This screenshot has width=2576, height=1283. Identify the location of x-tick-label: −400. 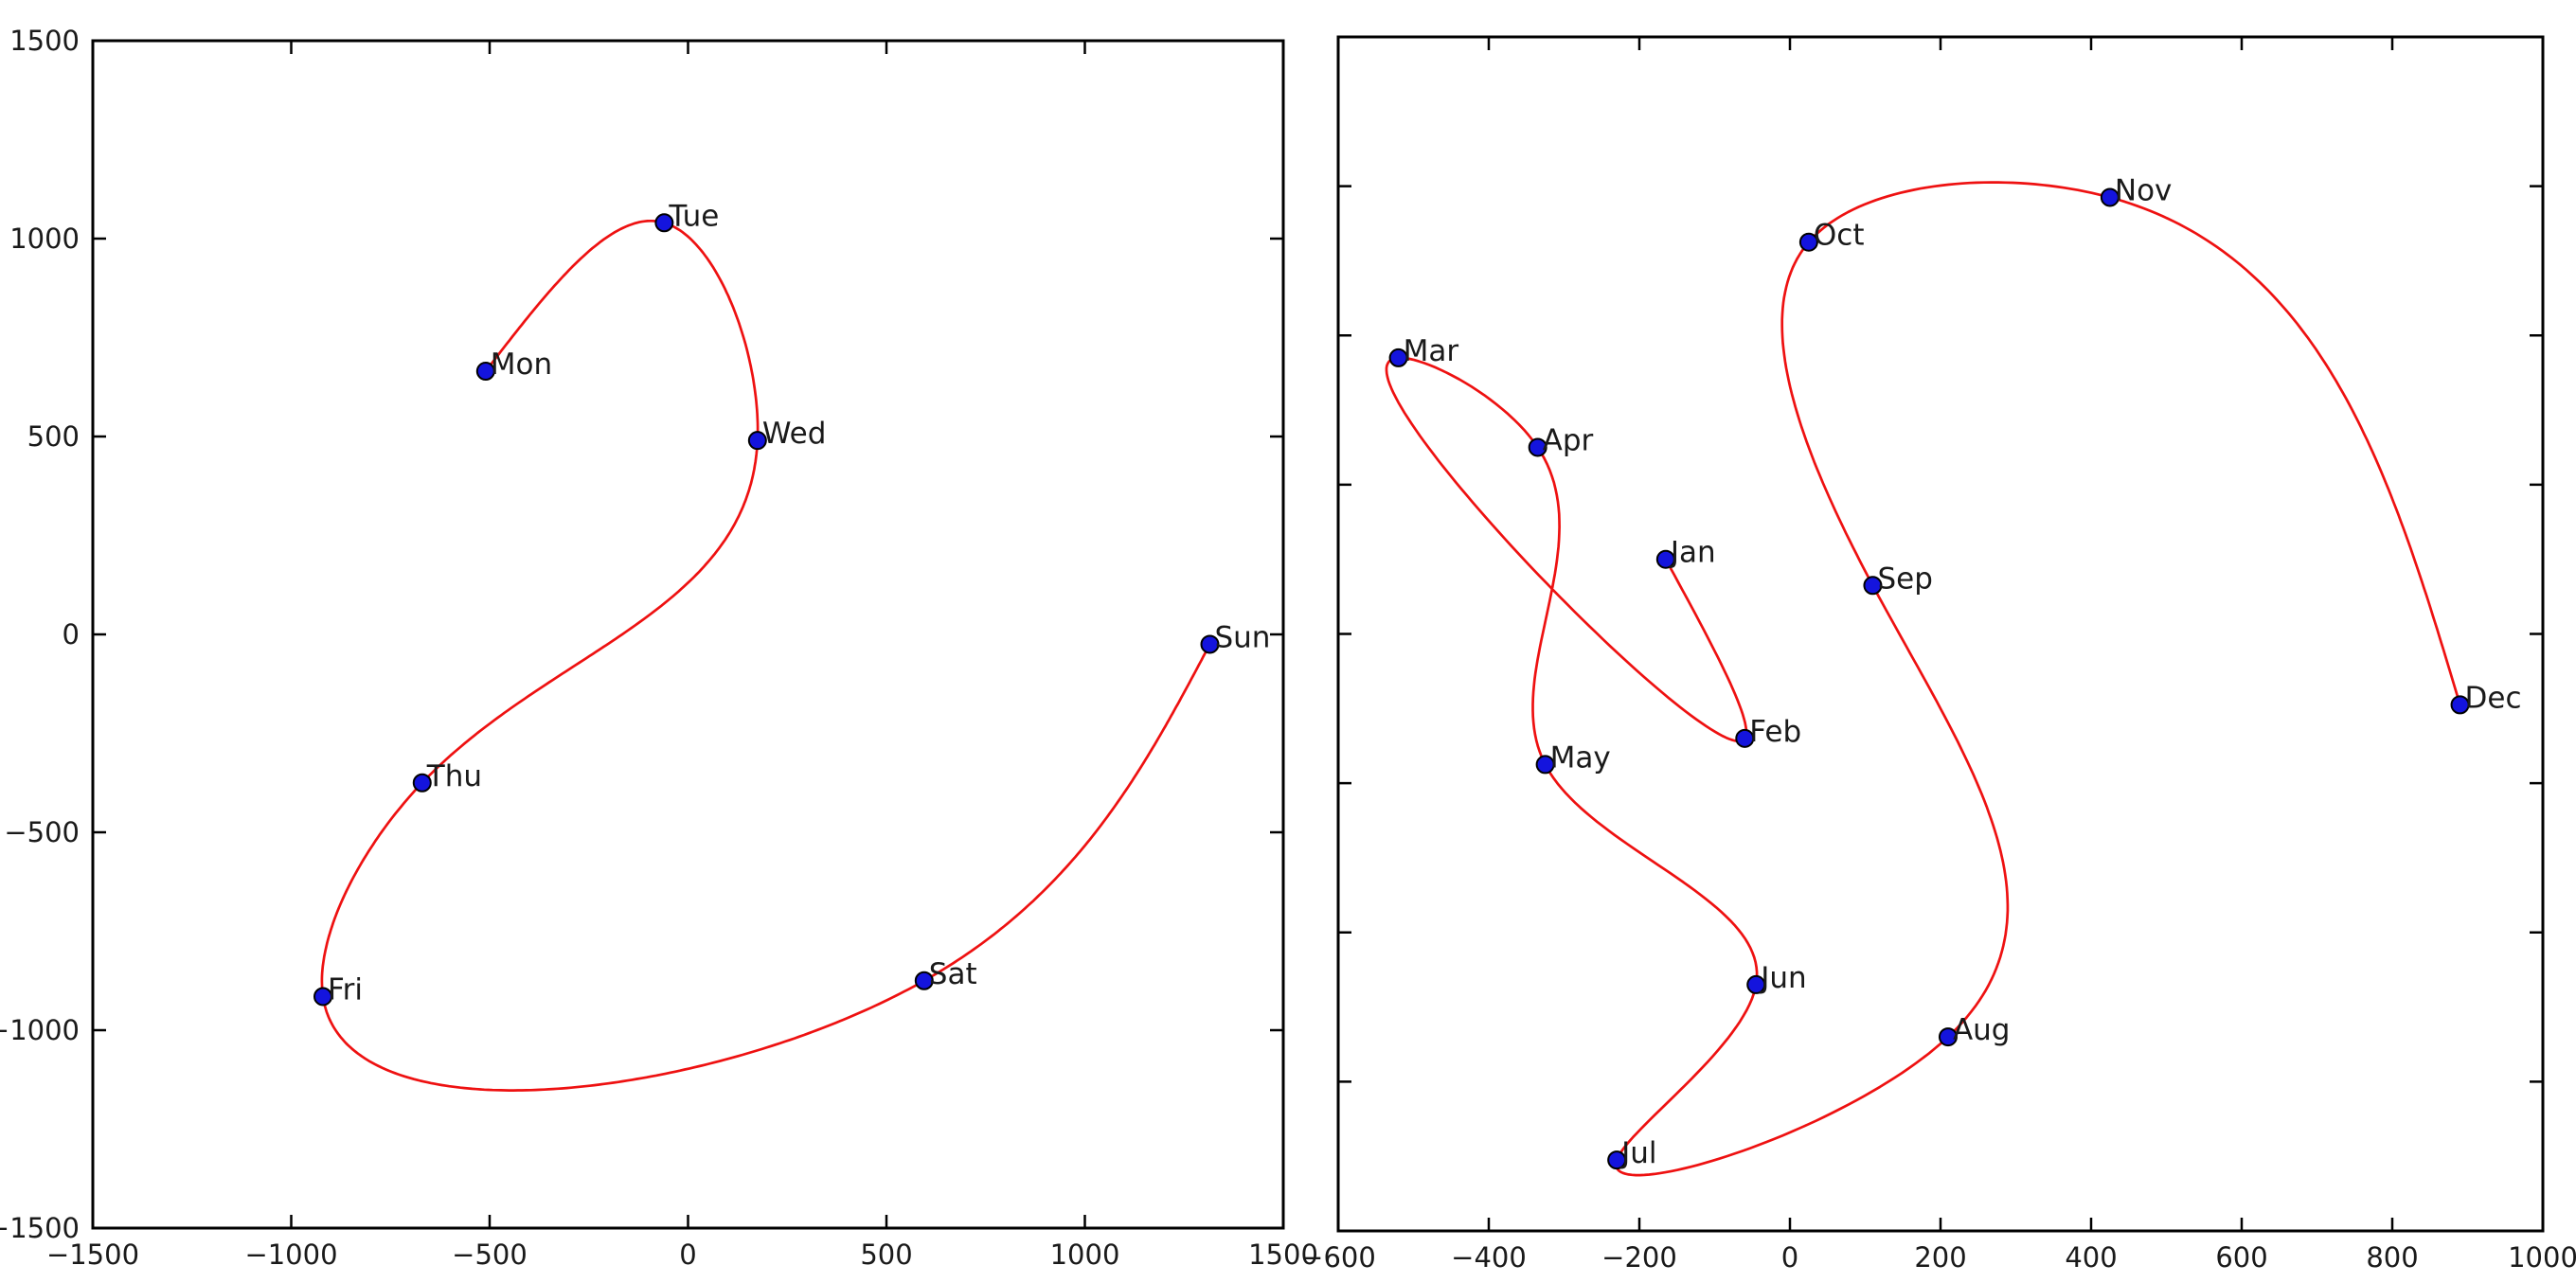
(1489, 1257).